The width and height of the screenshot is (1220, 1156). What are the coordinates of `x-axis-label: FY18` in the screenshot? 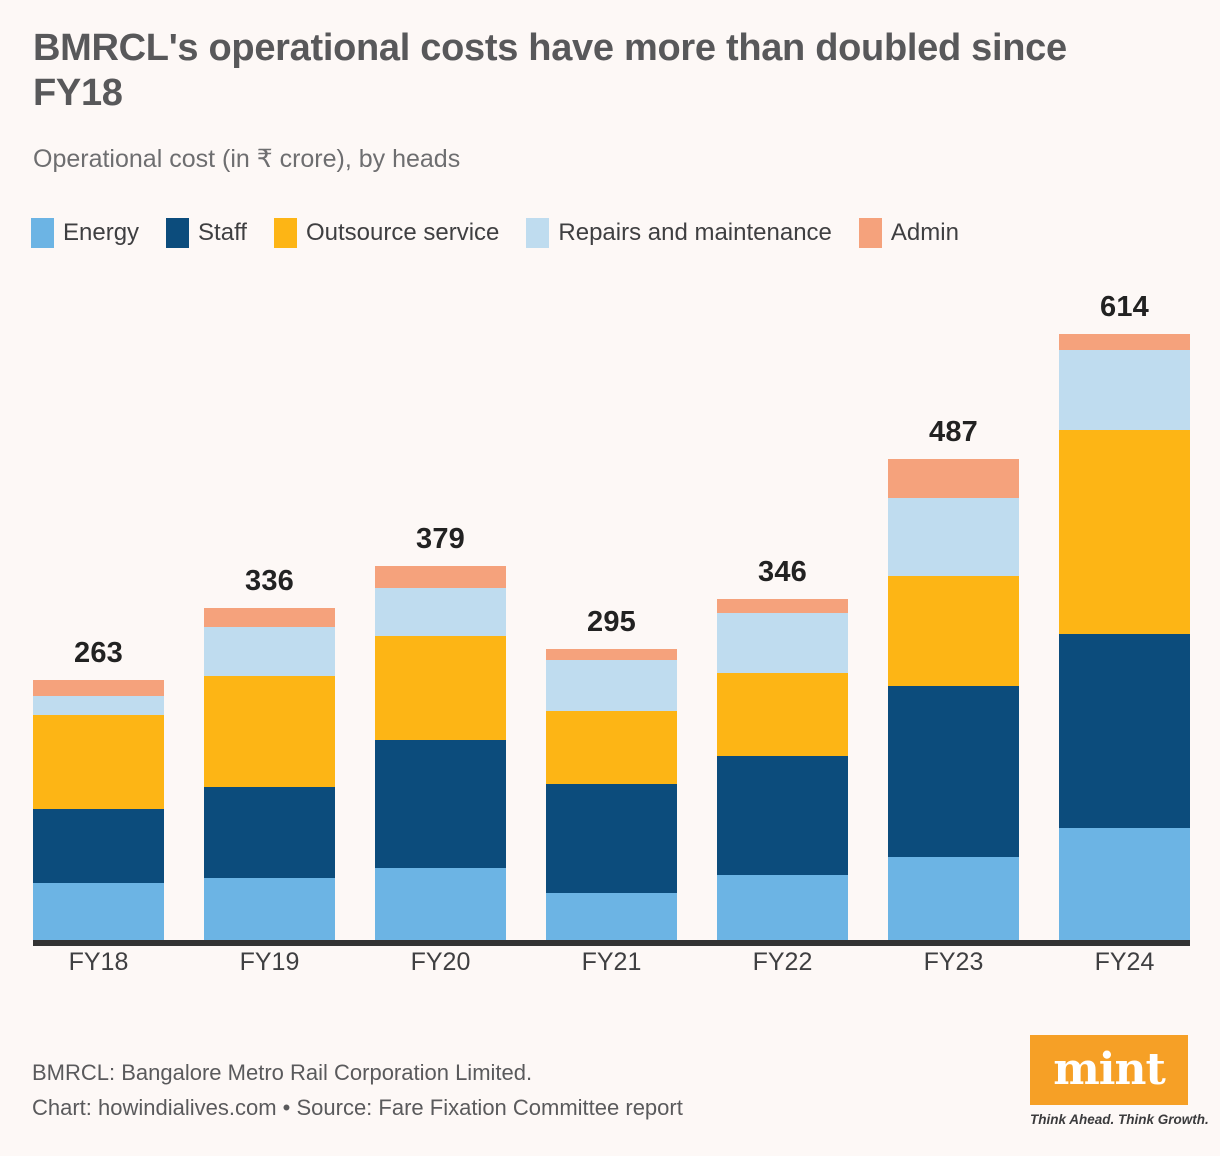 It's located at (98, 962).